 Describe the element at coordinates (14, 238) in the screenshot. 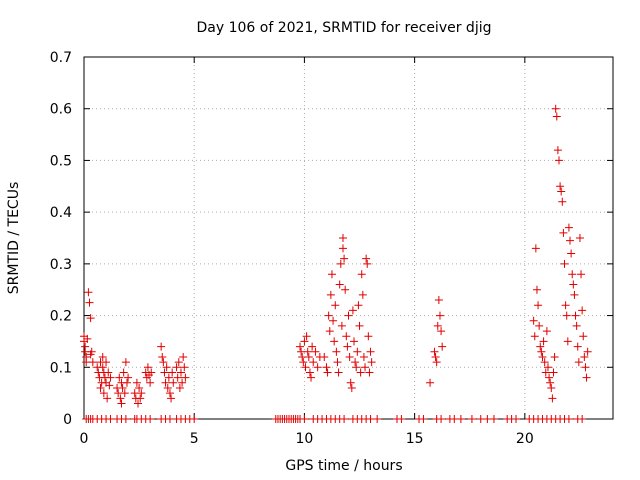

I see `y-axis-label: SRMTID / TECUs` at that location.